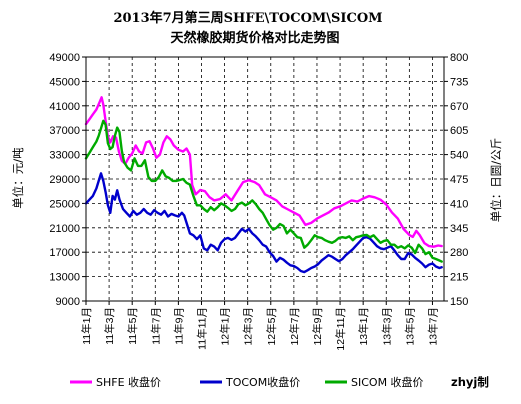 Image resolution: width=521 pixels, height=404 pixels. Describe the element at coordinates (459, 180) in the screenshot. I see `right-tick-label: 475` at that location.